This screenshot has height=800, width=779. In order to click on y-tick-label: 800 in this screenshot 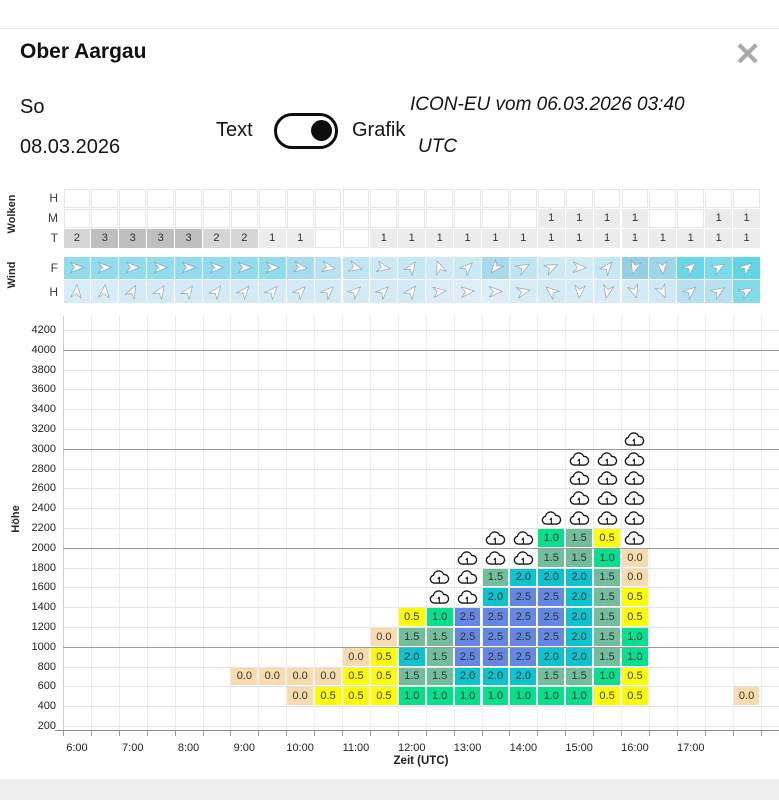, I will do `click(46, 666)`.